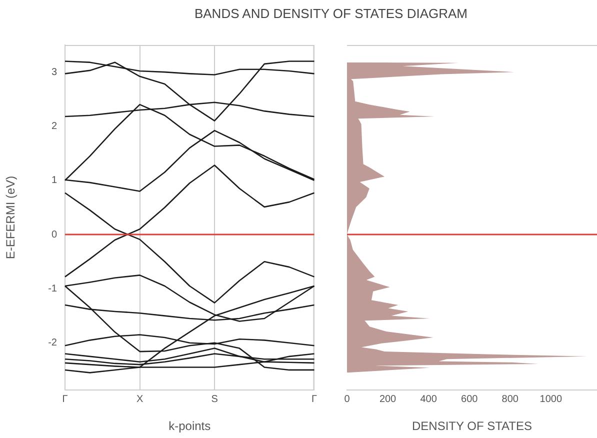 The width and height of the screenshot is (597, 438). Describe the element at coordinates (140, 399) in the screenshot. I see `x-tick-label: X` at that location.